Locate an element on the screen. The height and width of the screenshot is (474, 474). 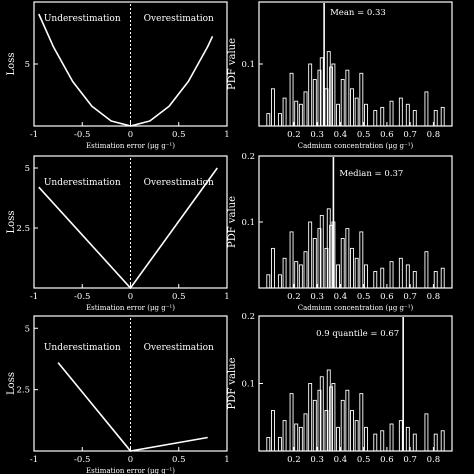
y-tick-label: 0.1 is located at coordinates (248, 65).